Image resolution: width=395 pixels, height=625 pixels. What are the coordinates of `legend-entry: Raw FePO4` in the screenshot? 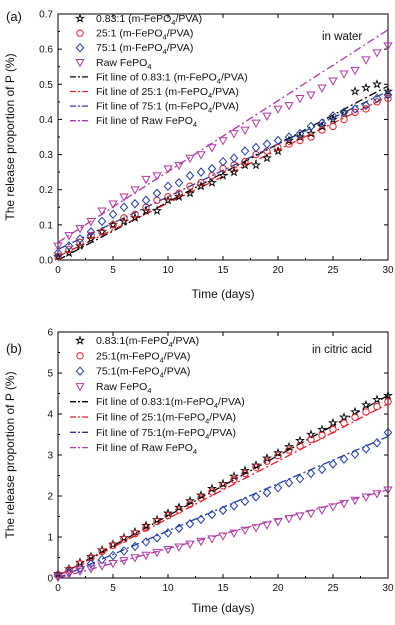 It's located at (124, 64).